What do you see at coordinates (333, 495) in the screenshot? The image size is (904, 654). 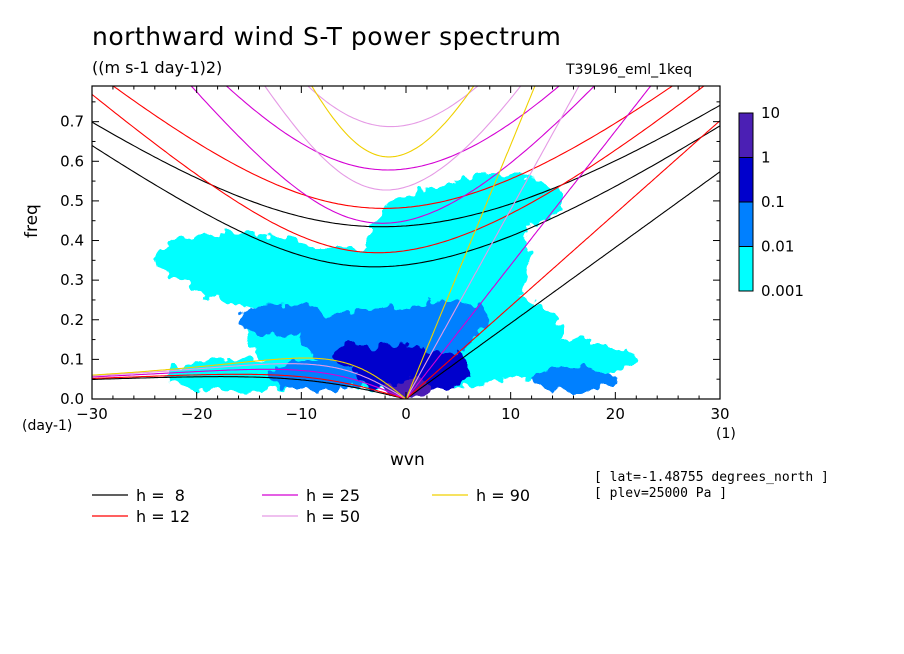 I see `legend-label: h = 25` at bounding box center [333, 495].